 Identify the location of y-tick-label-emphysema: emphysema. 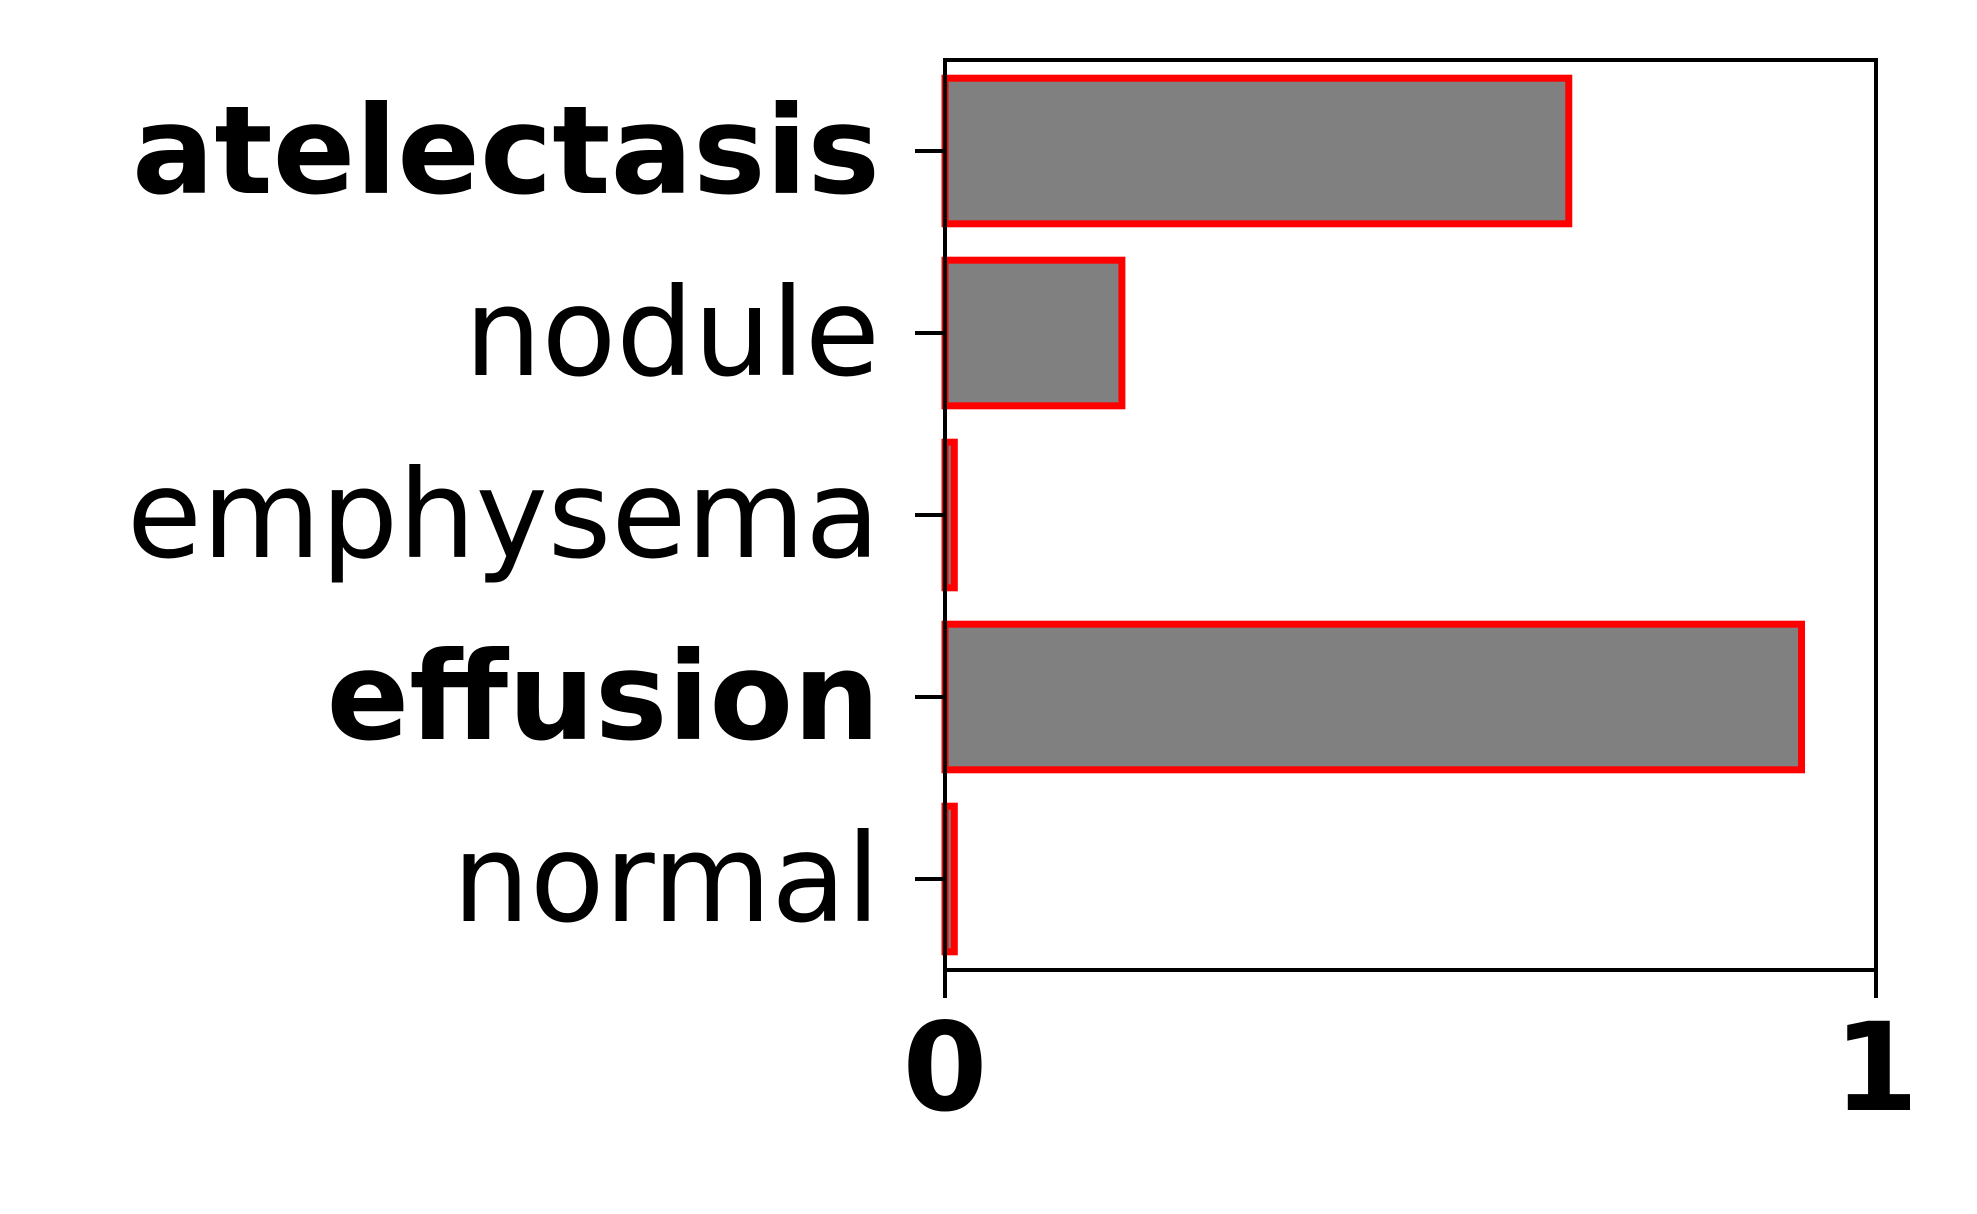
(503, 515).